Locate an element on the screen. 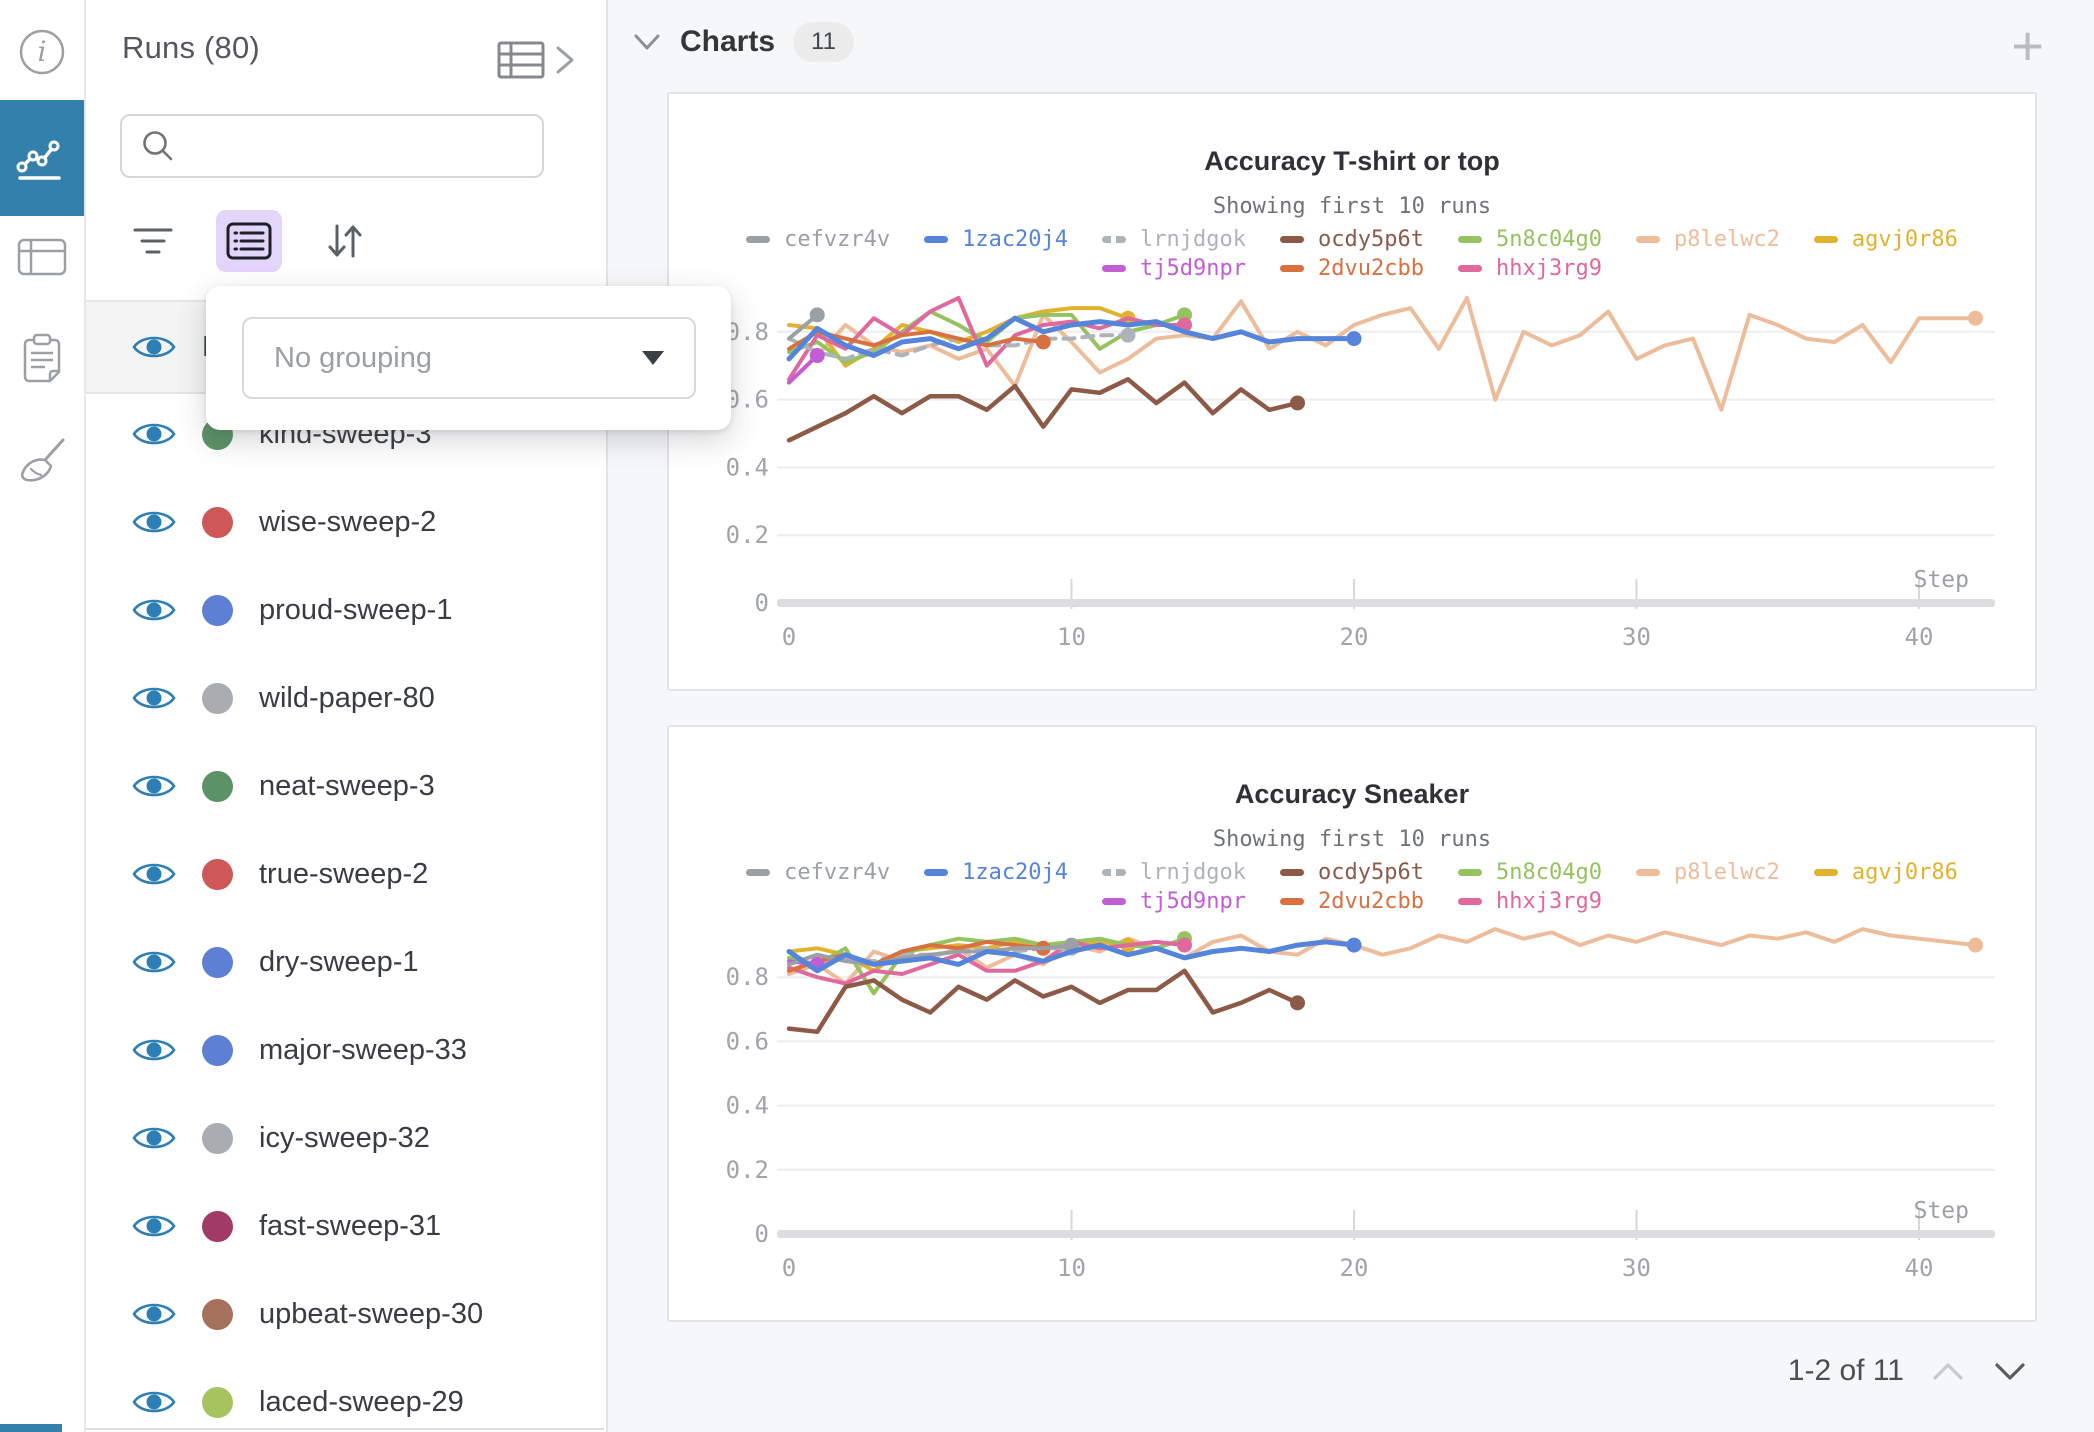 The height and width of the screenshot is (1432, 2094). legend-label: p8lelwc2 is located at coordinates (1726, 872).